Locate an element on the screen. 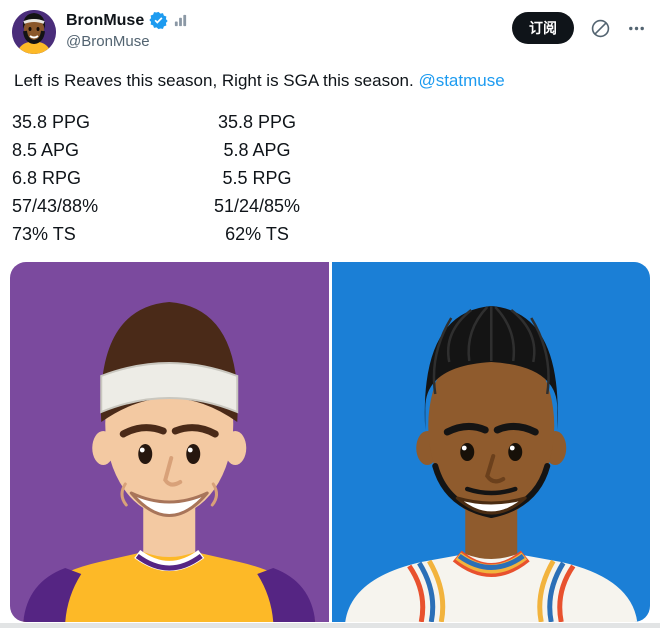 The width and height of the screenshot is (660, 635). ellipsis-icon is located at coordinates (636, 28).